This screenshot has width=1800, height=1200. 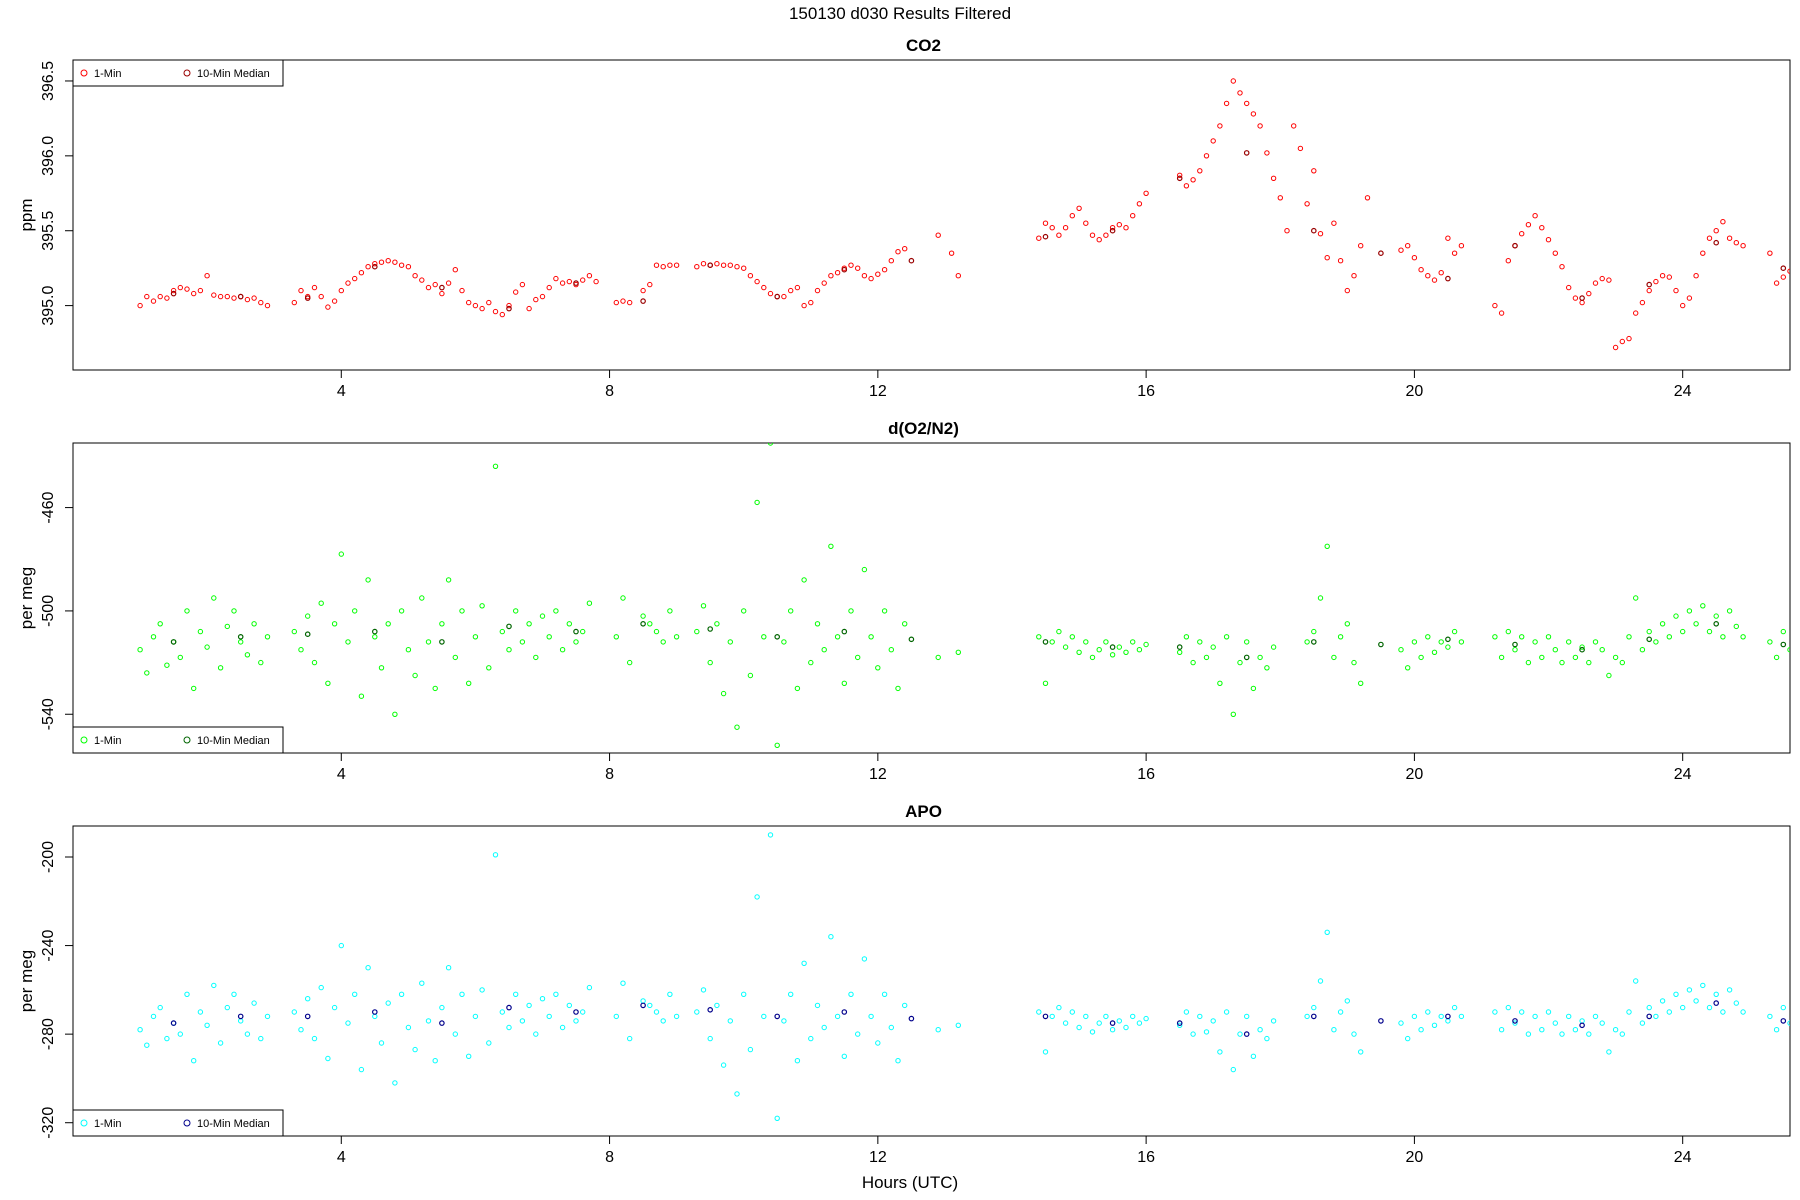 What do you see at coordinates (233, 1124) in the screenshot?
I see `legend-label-median: 10-Min Median` at bounding box center [233, 1124].